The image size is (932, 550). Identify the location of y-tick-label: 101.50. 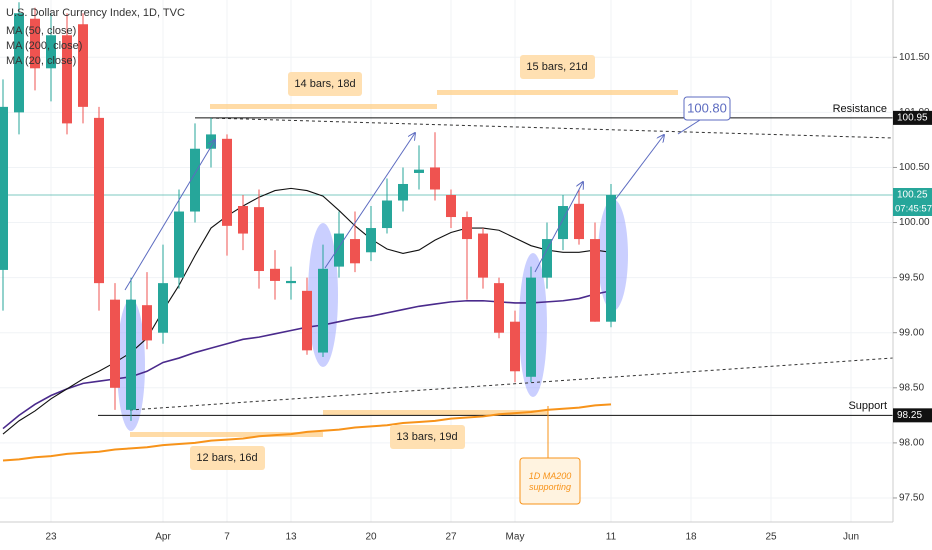
(914, 57).